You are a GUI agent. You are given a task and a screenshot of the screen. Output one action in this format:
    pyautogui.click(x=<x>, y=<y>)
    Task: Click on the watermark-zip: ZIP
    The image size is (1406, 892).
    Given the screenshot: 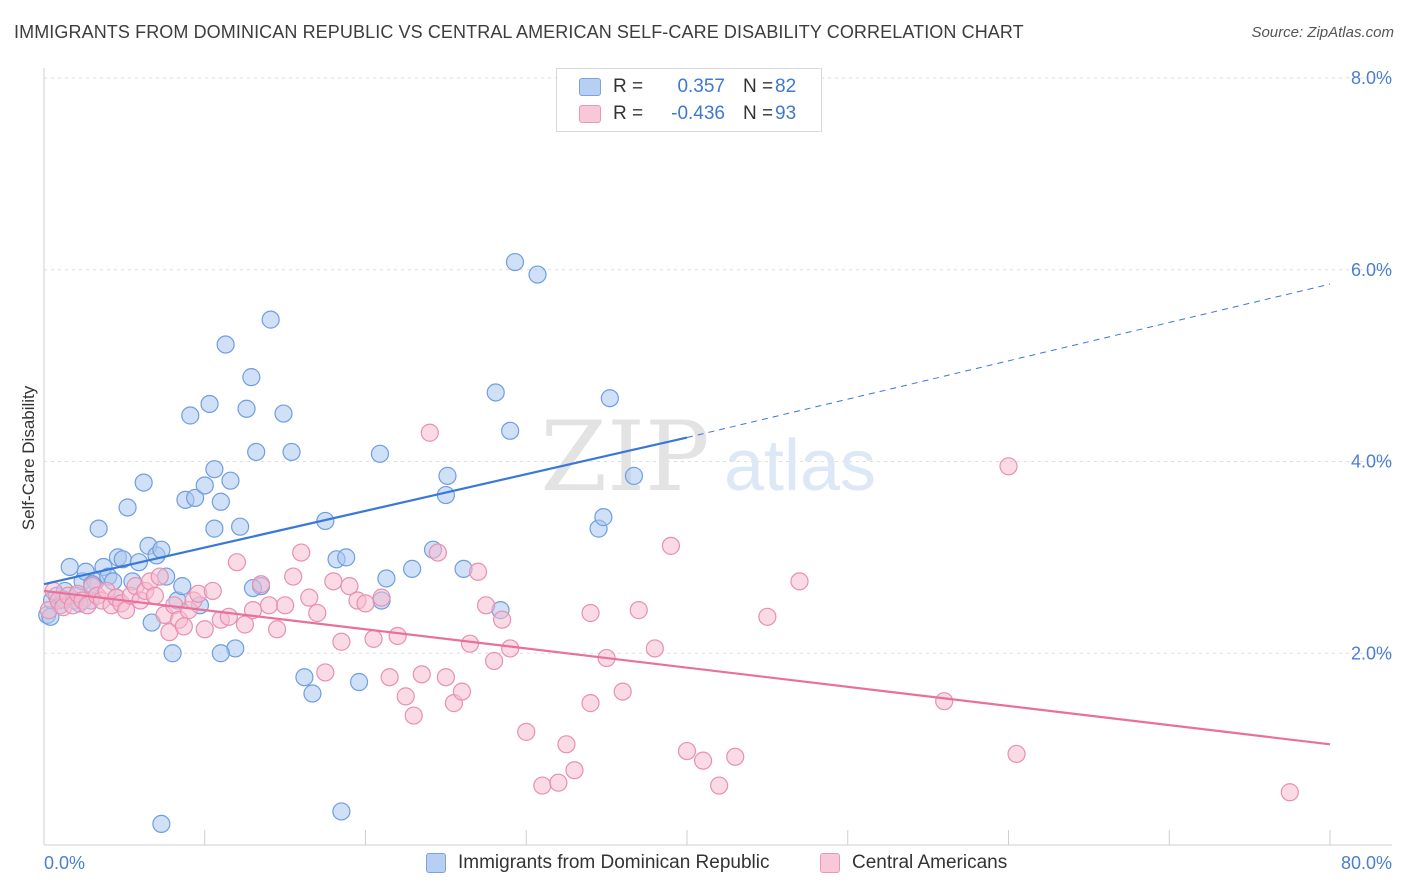 What is the action you would take?
    pyautogui.click(x=624, y=457)
    